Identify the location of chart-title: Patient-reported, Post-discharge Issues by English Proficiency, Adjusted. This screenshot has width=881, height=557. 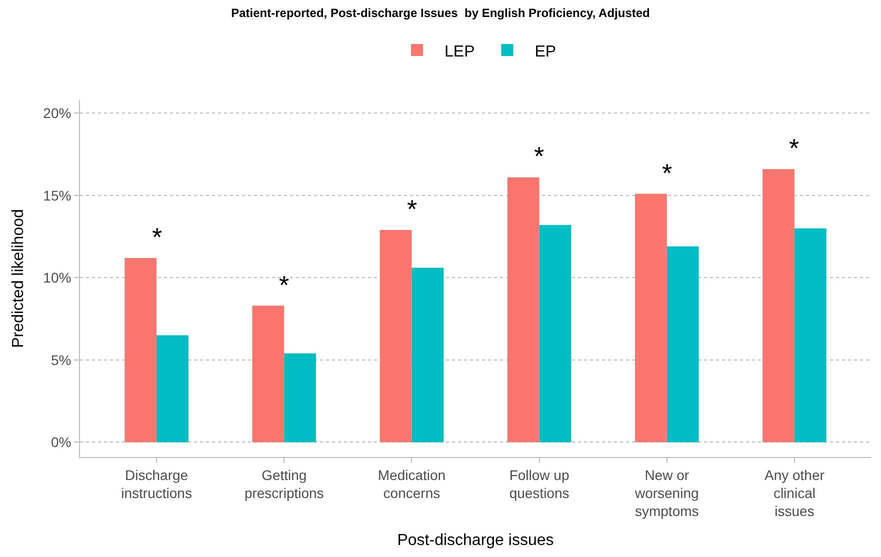
(440, 13).